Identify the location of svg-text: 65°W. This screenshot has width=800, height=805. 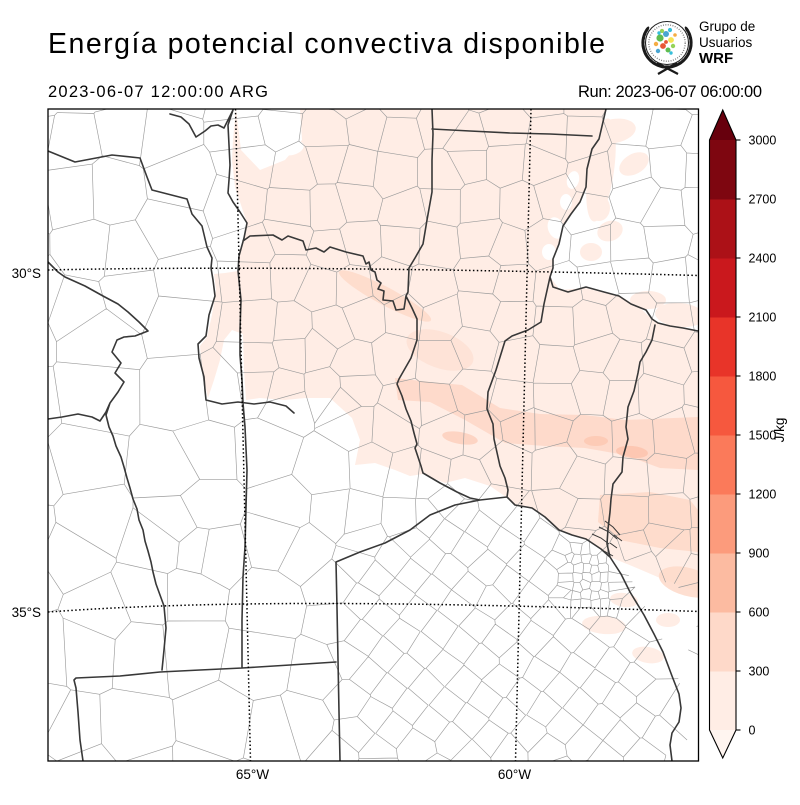
(252, 774).